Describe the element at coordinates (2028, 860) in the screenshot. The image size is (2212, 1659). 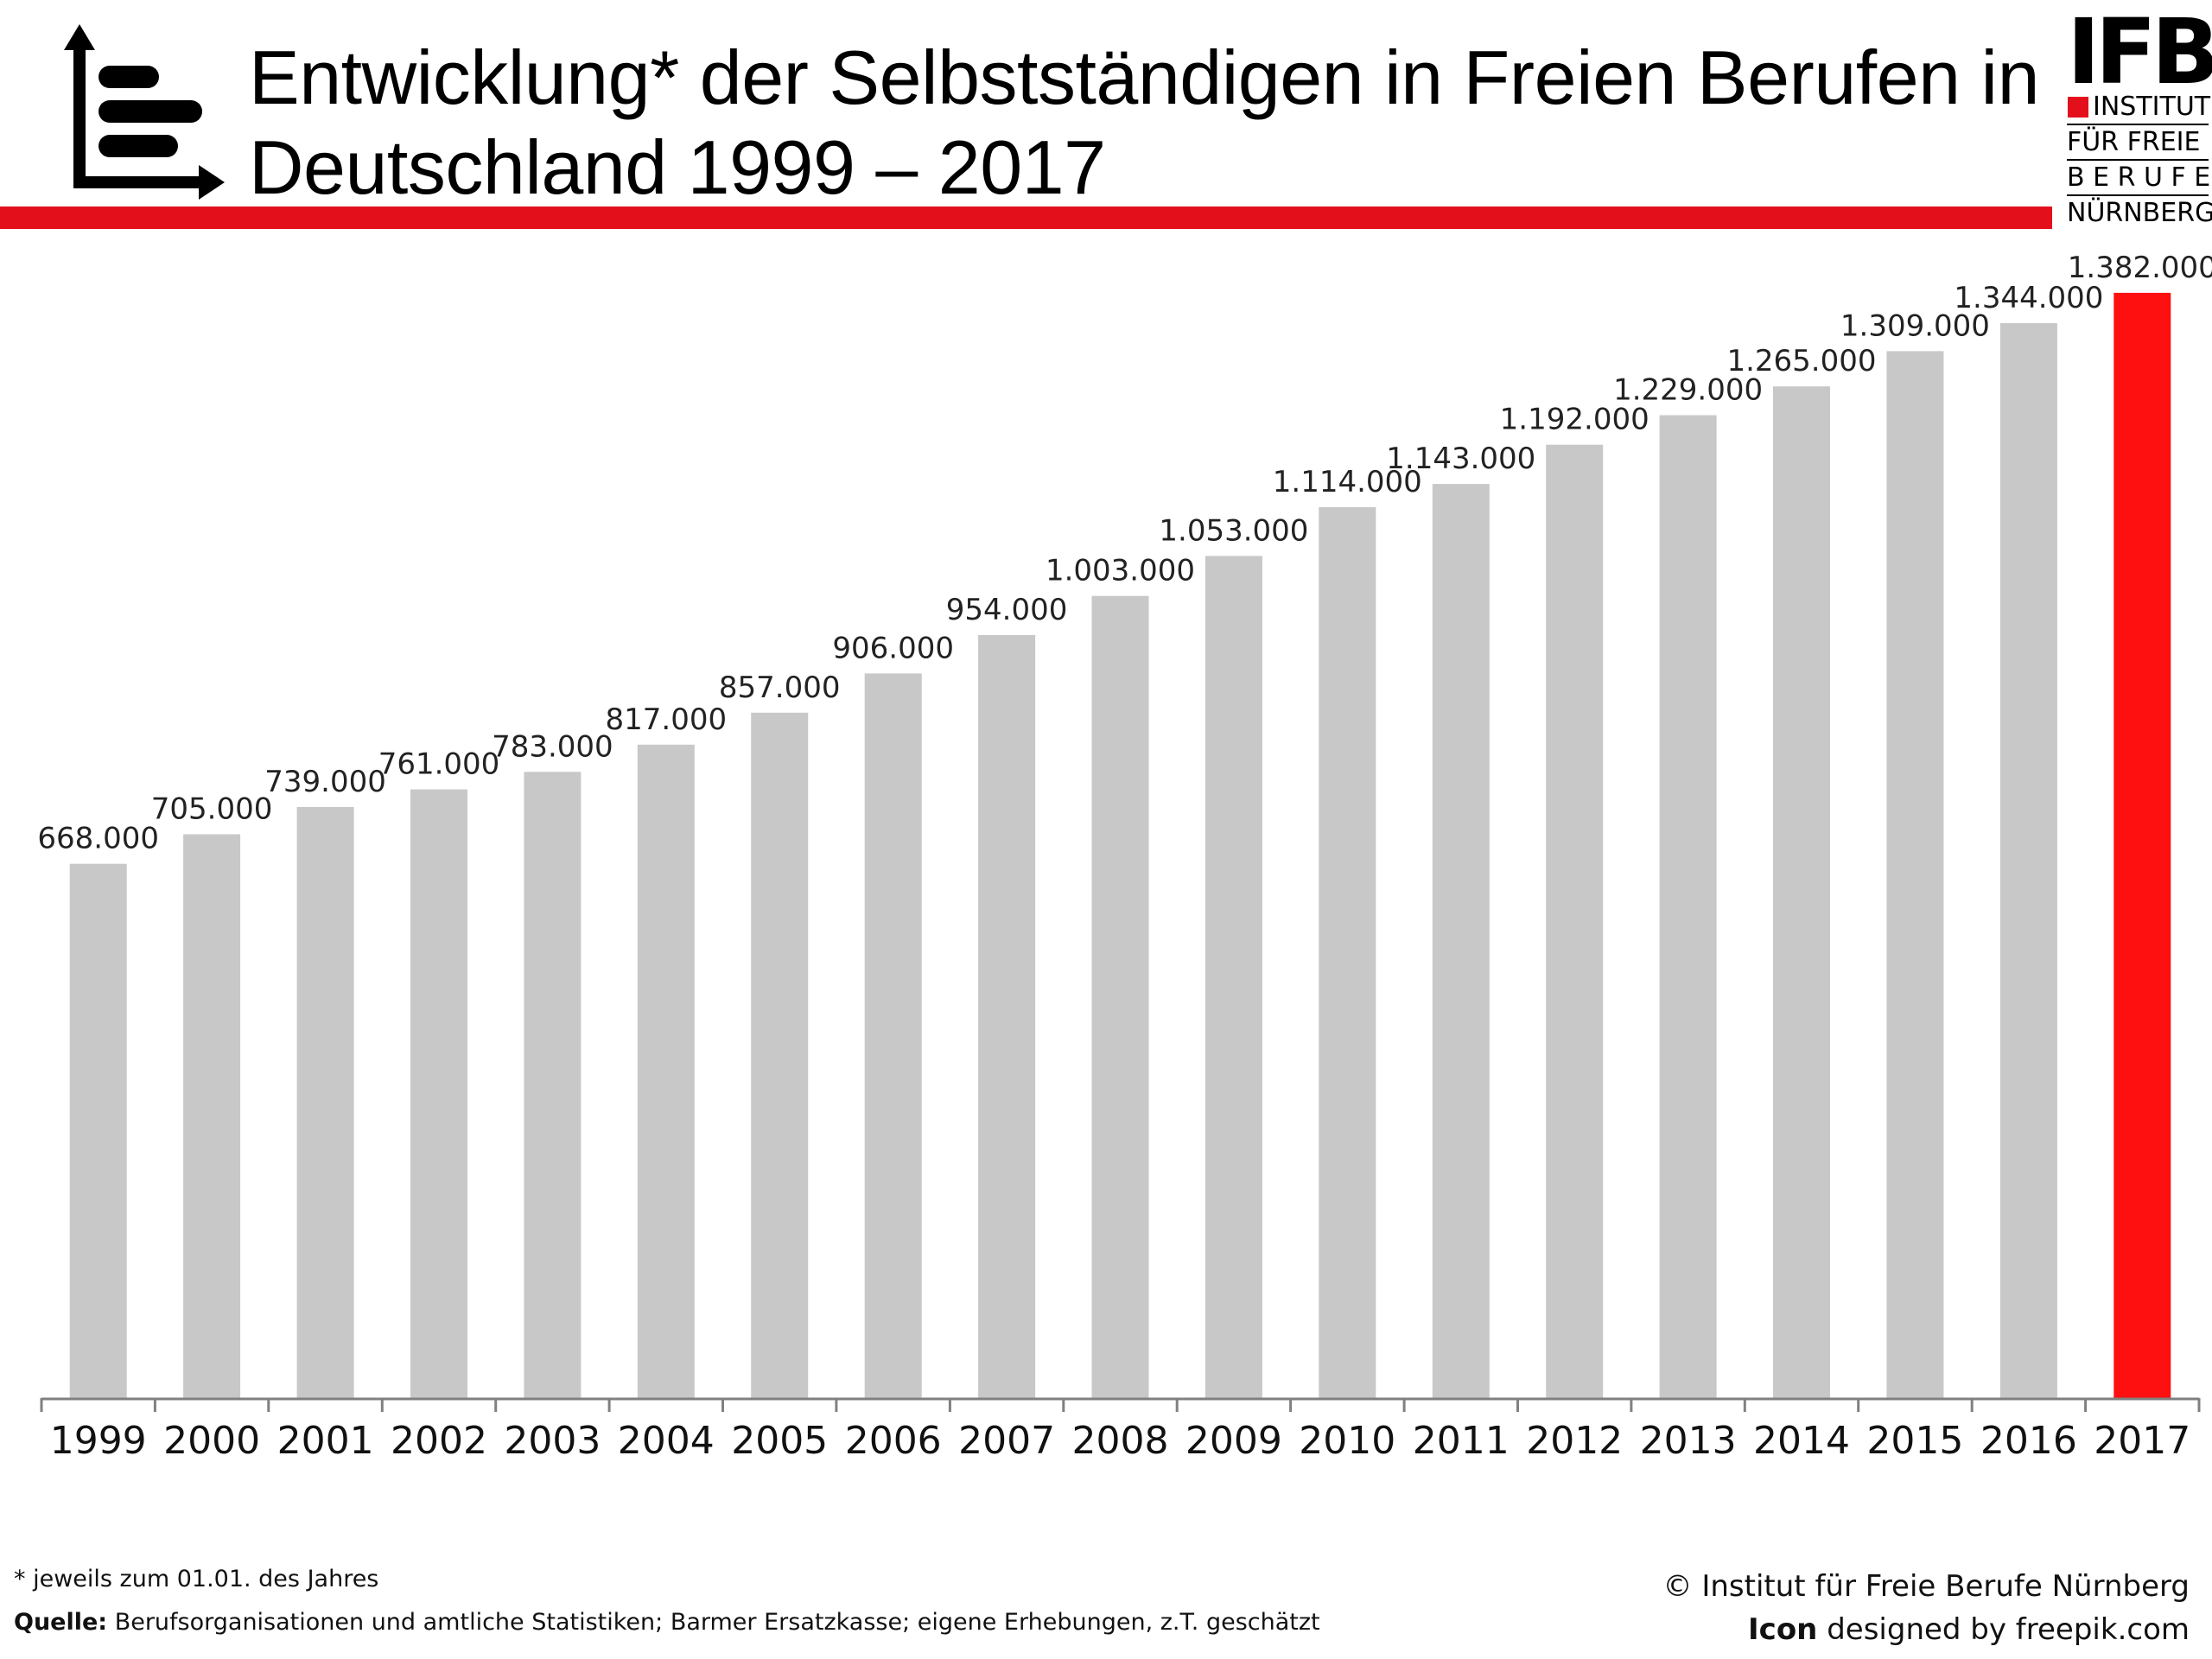
I see `bar-2016` at that location.